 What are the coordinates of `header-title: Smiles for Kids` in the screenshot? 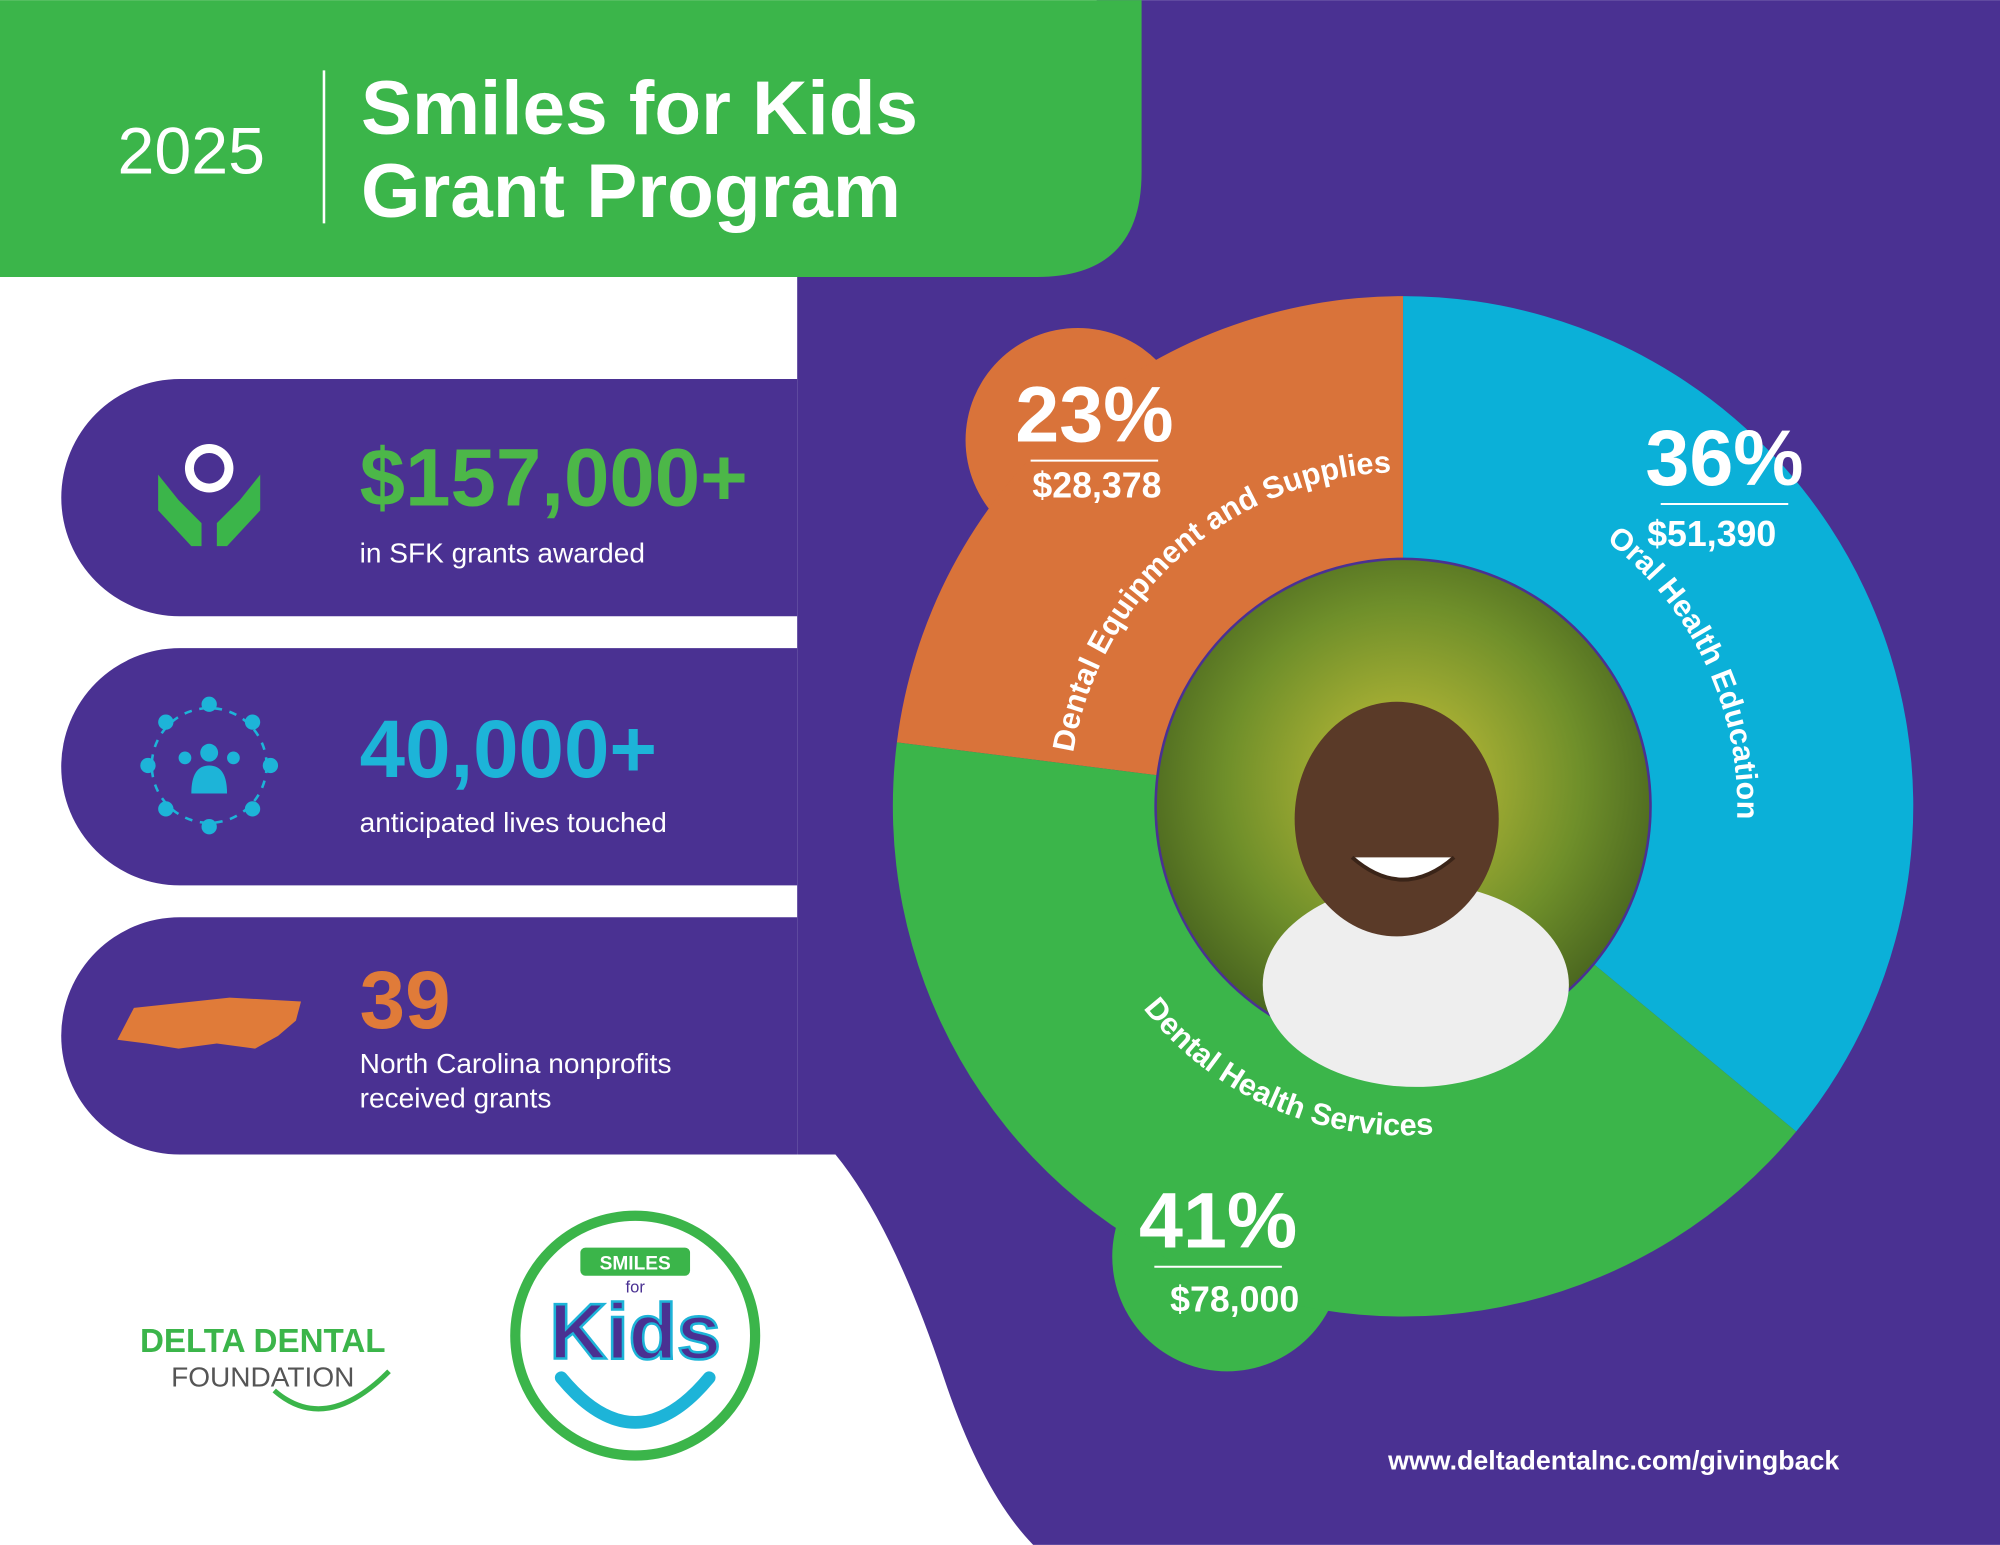 It's located at (639, 108).